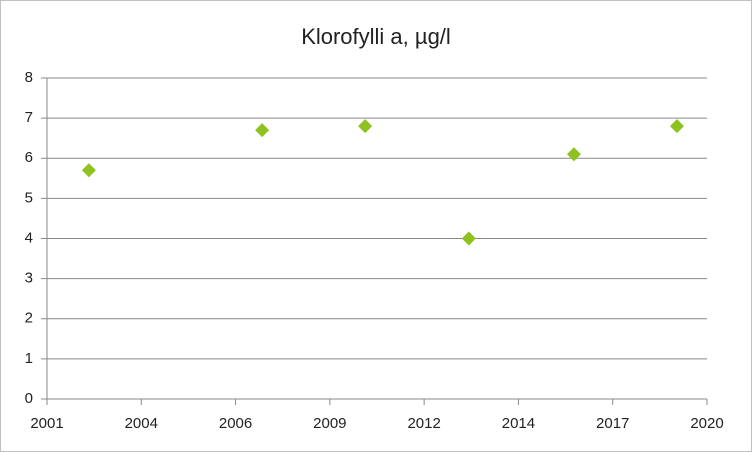 This screenshot has height=452, width=752. Describe the element at coordinates (141, 423) in the screenshot. I see `x-tick-label: 2004` at that location.